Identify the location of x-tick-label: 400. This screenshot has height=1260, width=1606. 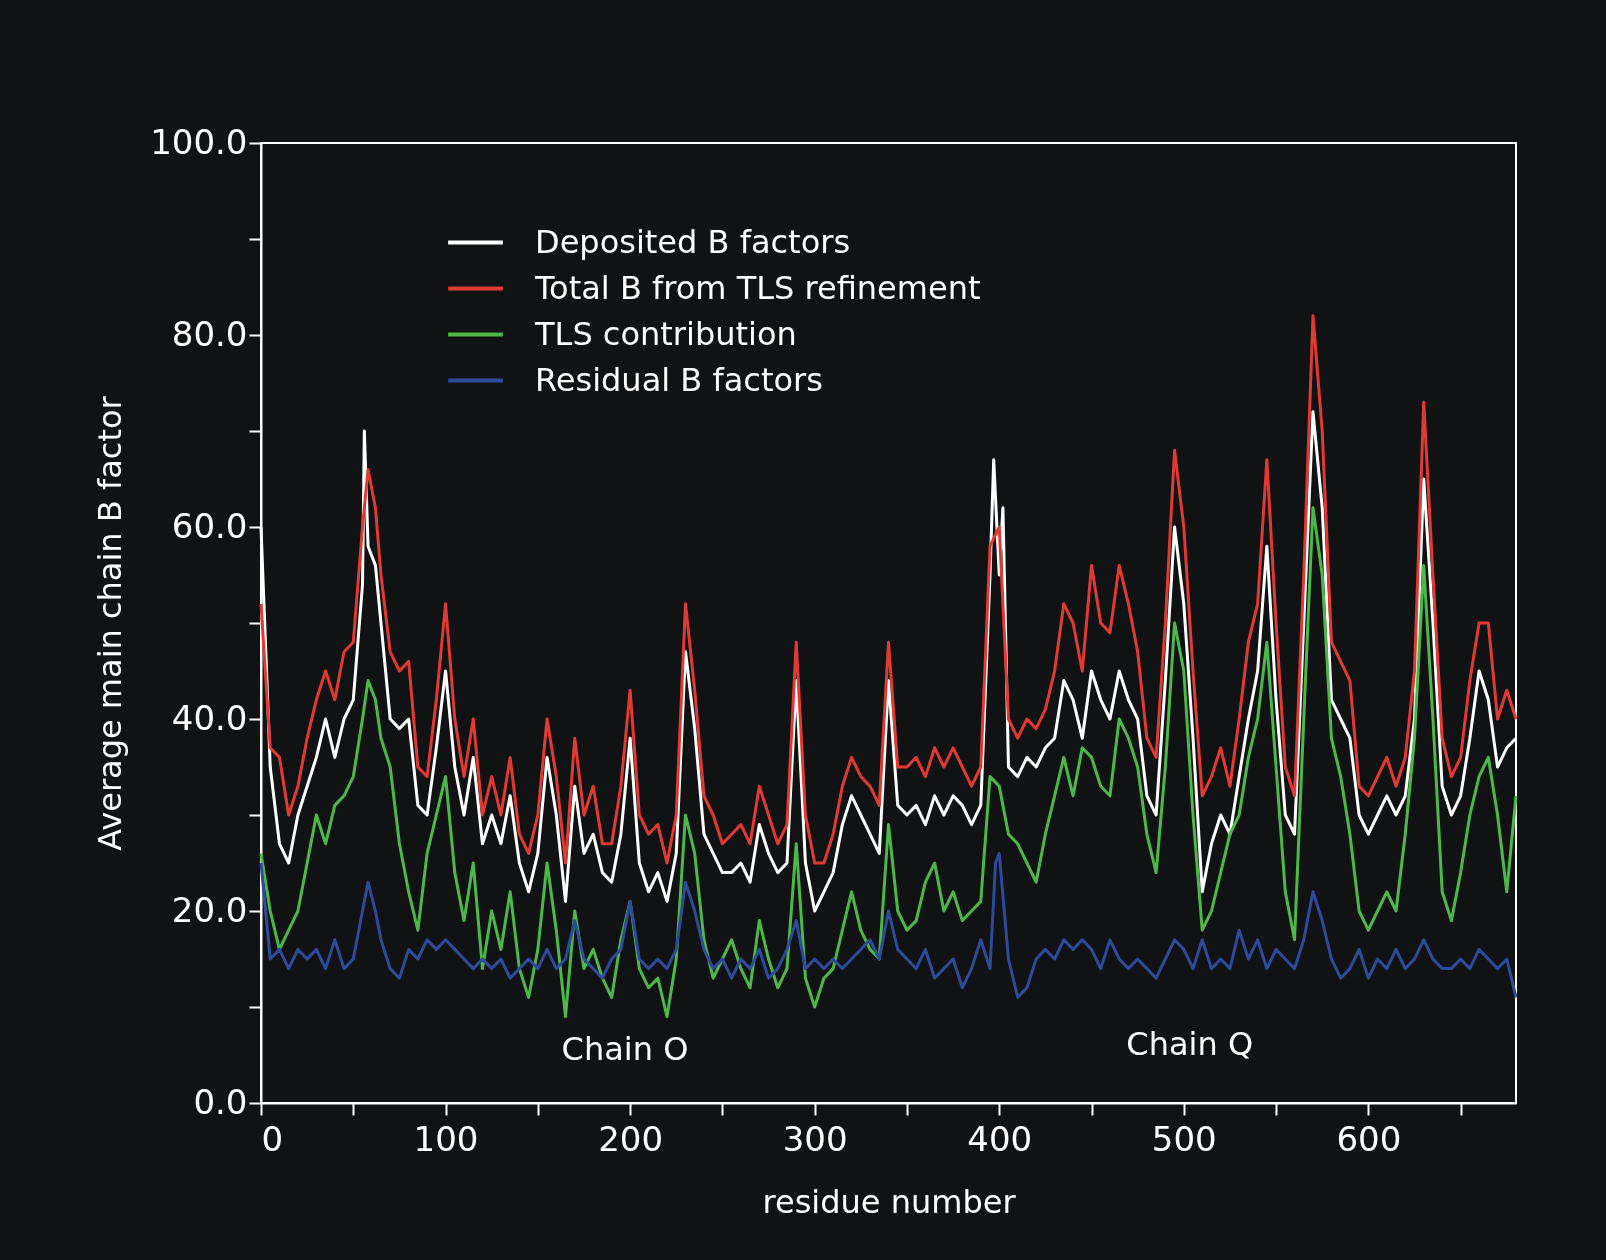
(1000, 1138).